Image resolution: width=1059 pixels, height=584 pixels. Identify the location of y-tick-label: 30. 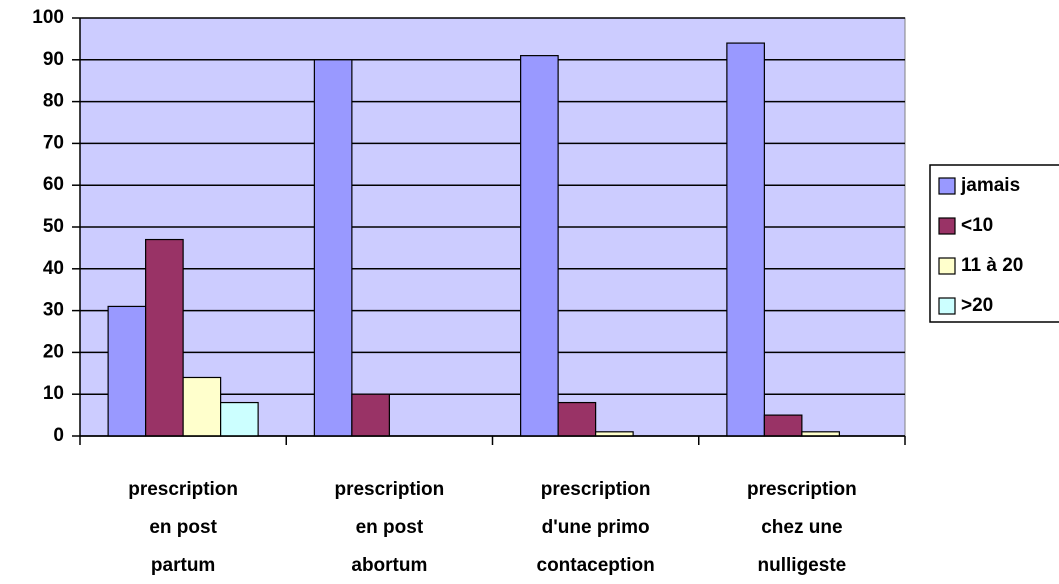
(53, 310).